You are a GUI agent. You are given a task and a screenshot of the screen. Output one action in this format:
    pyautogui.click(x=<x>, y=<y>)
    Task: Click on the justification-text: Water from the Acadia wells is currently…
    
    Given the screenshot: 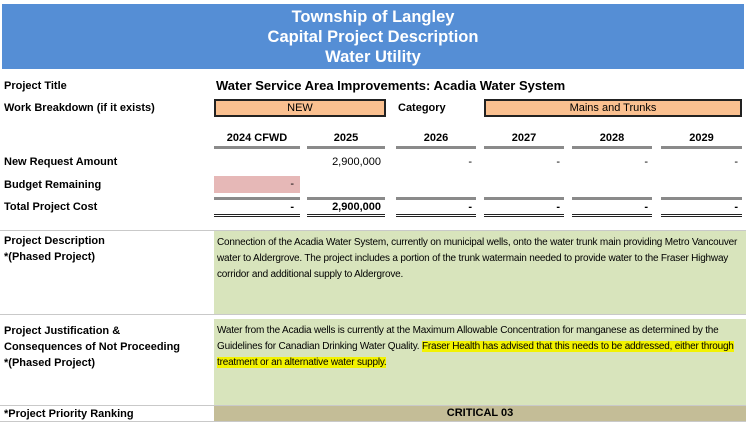 What is the action you would take?
    pyautogui.click(x=480, y=362)
    